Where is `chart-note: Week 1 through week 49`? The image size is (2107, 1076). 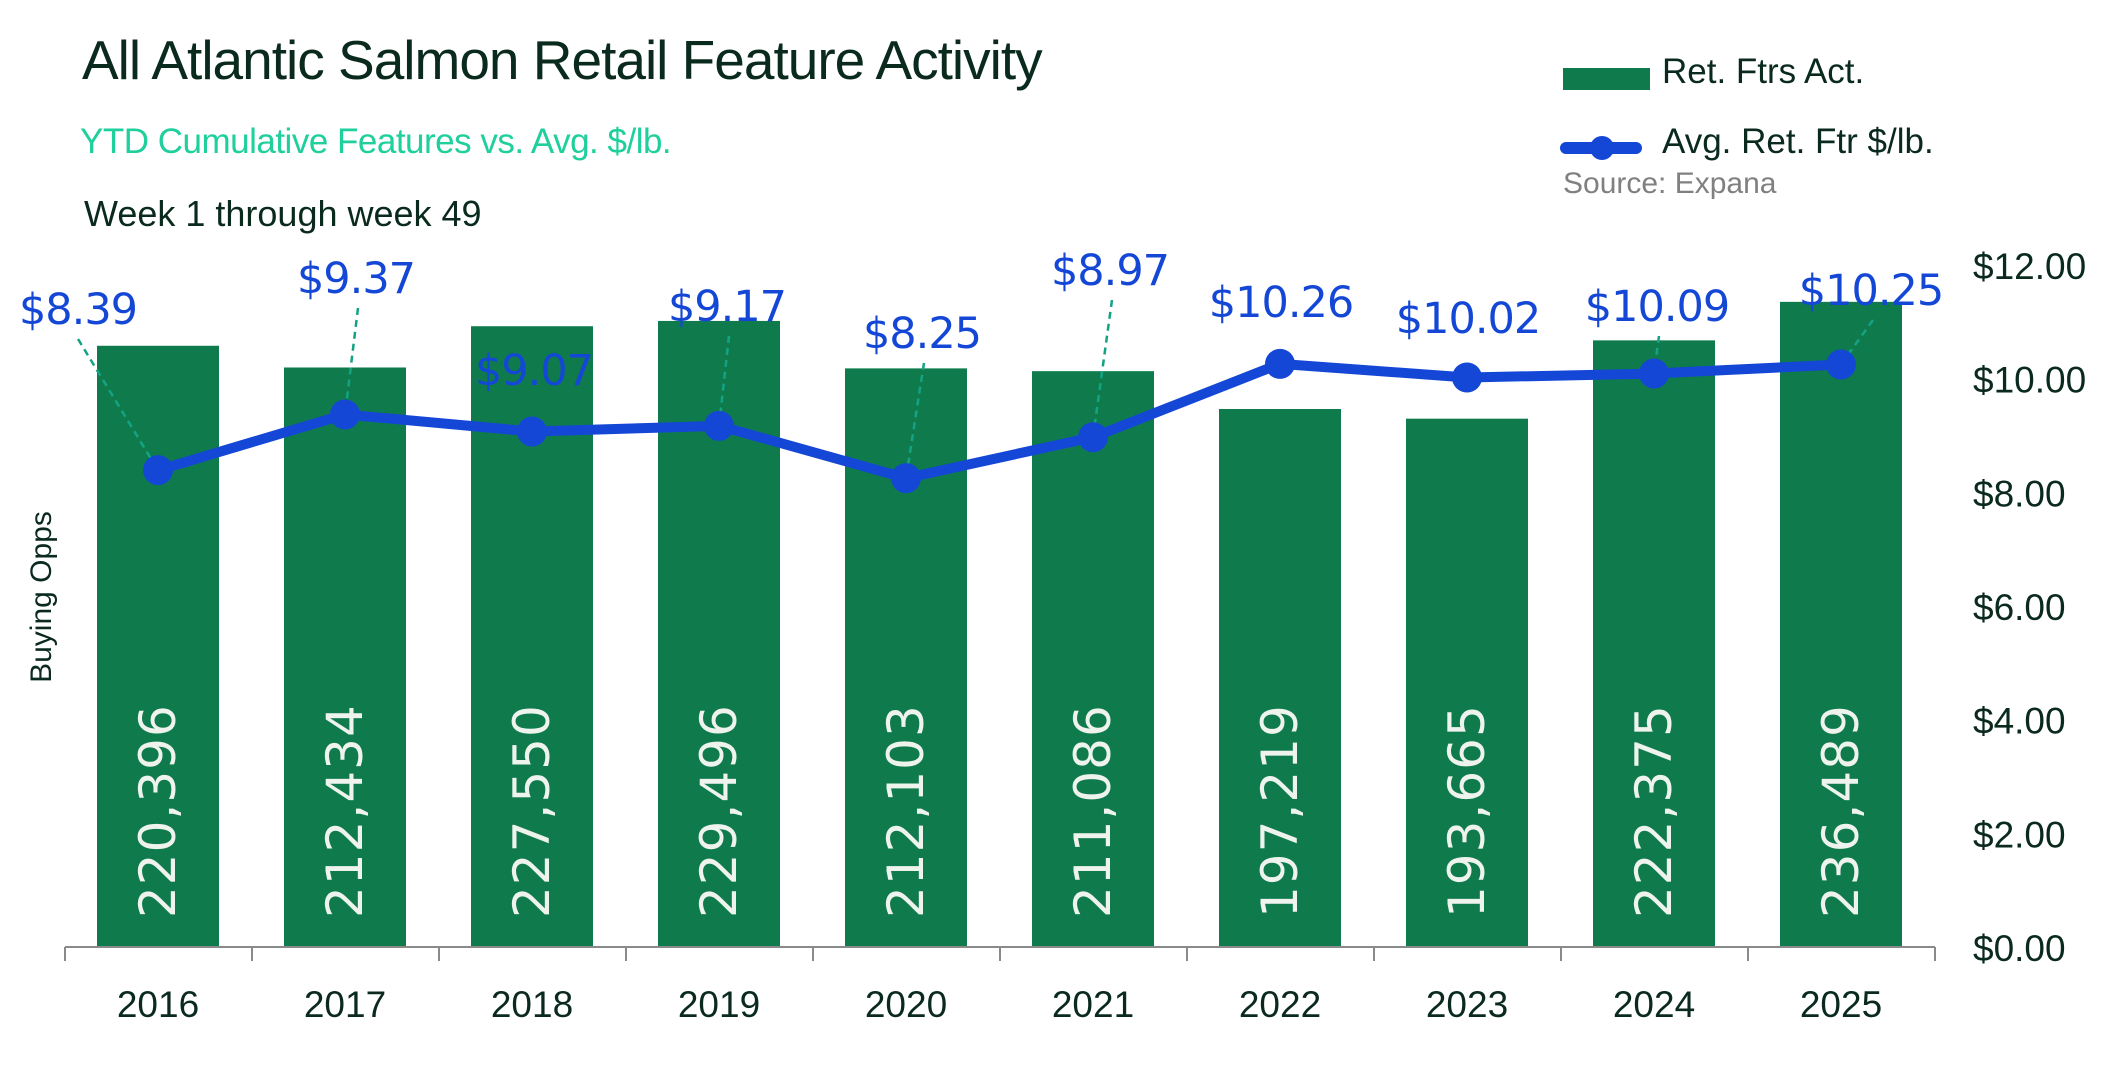 chart-note: Week 1 through week 49 is located at coordinates (283, 213).